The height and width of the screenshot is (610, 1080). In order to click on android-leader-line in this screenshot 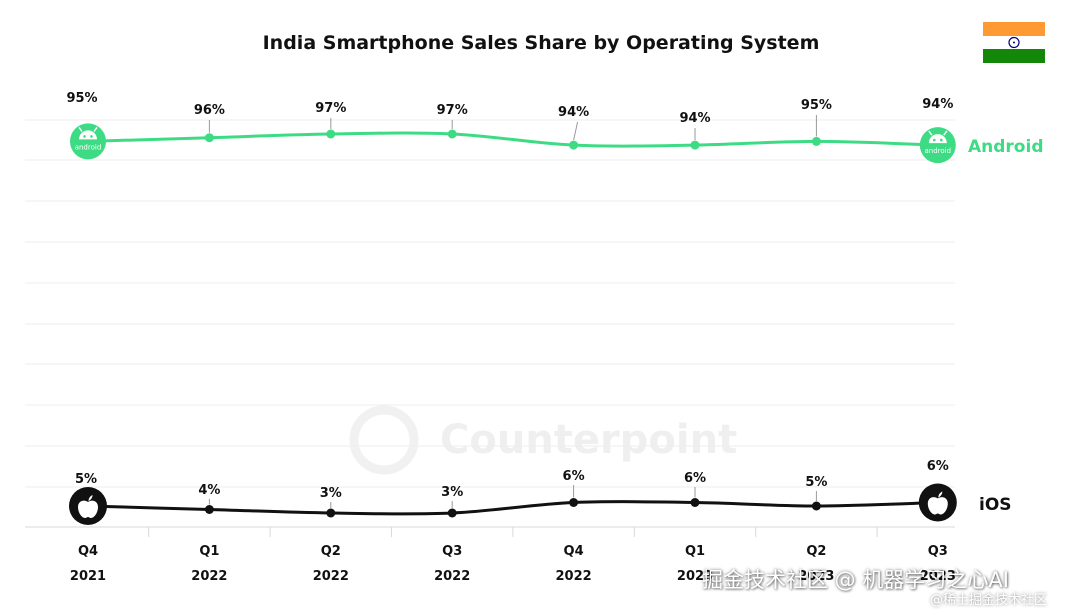, I will do `click(576, 131)`.